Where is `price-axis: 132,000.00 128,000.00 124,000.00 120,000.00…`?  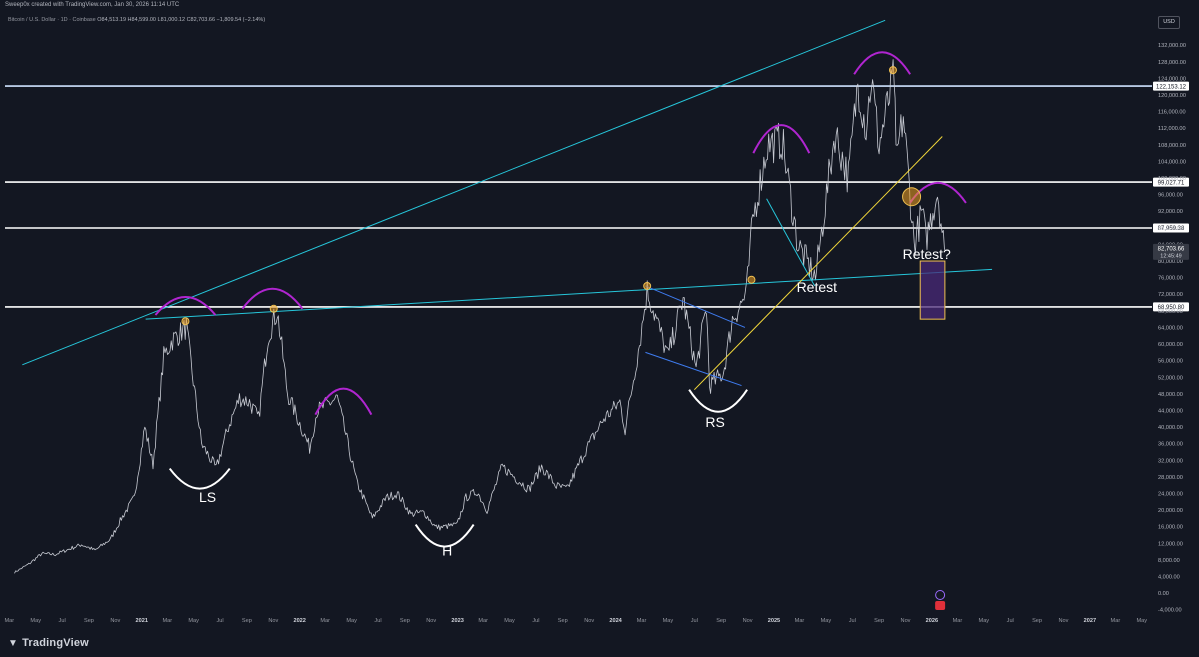
price-axis: 132,000.00 128,000.00 124,000.00 120,000.00… is located at coordinates (1171, 328).